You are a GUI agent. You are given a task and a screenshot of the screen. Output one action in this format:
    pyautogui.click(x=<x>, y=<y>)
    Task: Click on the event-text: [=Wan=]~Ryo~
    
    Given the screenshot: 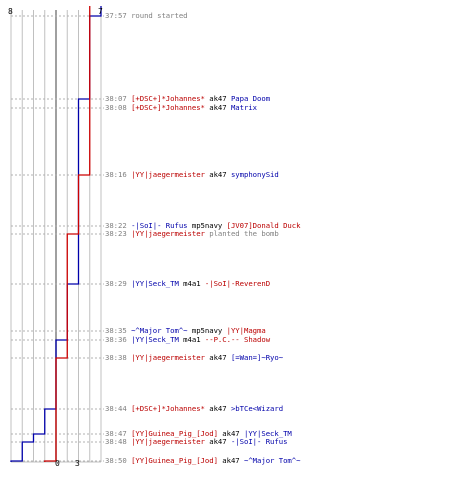 What is the action you would take?
    pyautogui.click(x=257, y=357)
    